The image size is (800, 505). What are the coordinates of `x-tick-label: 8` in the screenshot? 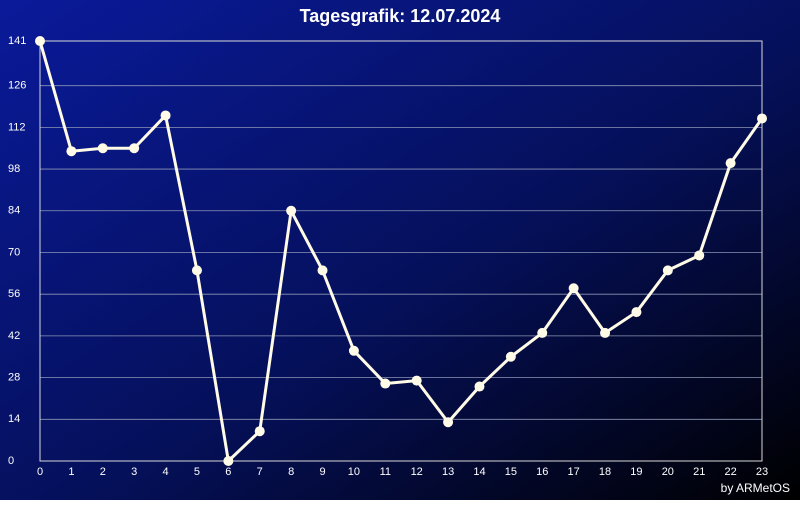 It's located at (291, 472).